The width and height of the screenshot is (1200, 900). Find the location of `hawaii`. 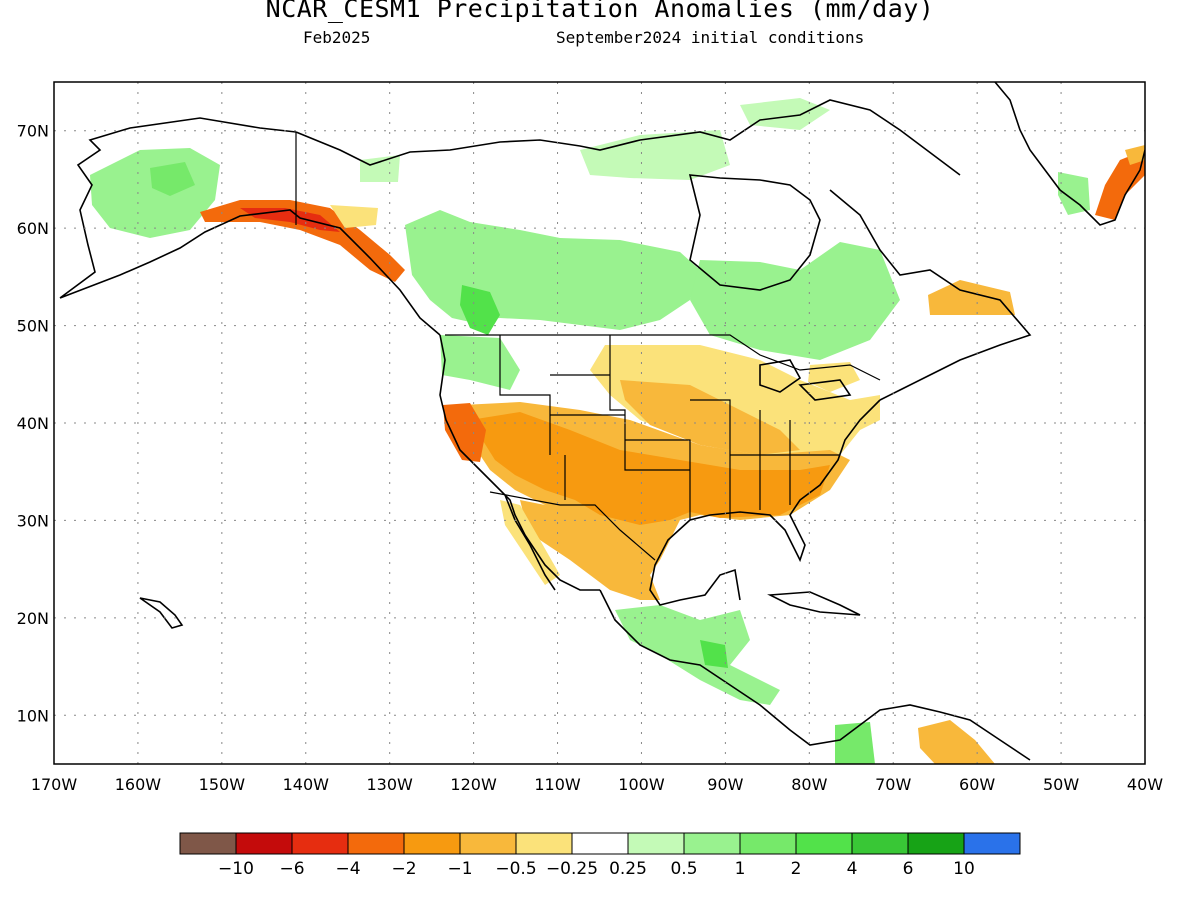

hawaii is located at coordinates (161, 613).